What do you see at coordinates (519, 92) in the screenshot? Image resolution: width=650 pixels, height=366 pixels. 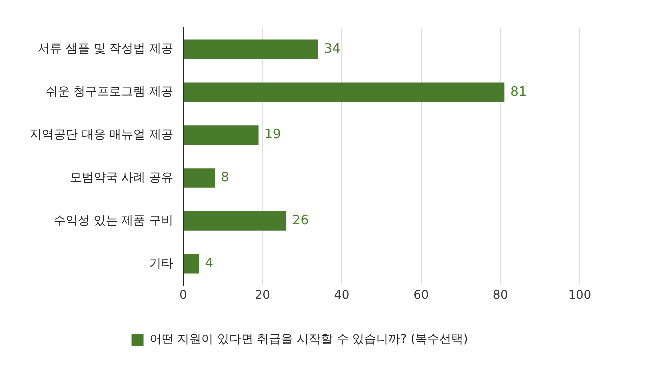 I see `data-label: 81` at bounding box center [519, 92].